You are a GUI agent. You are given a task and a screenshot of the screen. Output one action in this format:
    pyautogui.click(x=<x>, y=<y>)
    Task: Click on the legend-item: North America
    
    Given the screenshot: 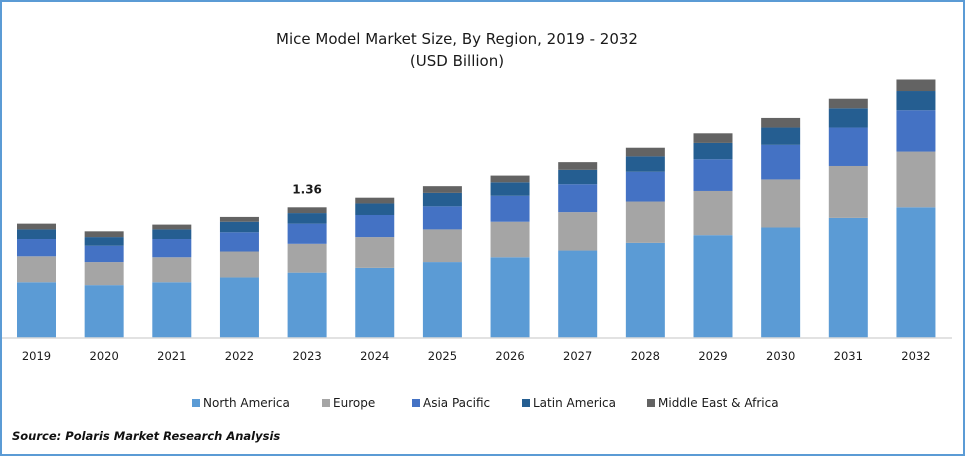 What is the action you would take?
    pyautogui.click(x=241, y=403)
    